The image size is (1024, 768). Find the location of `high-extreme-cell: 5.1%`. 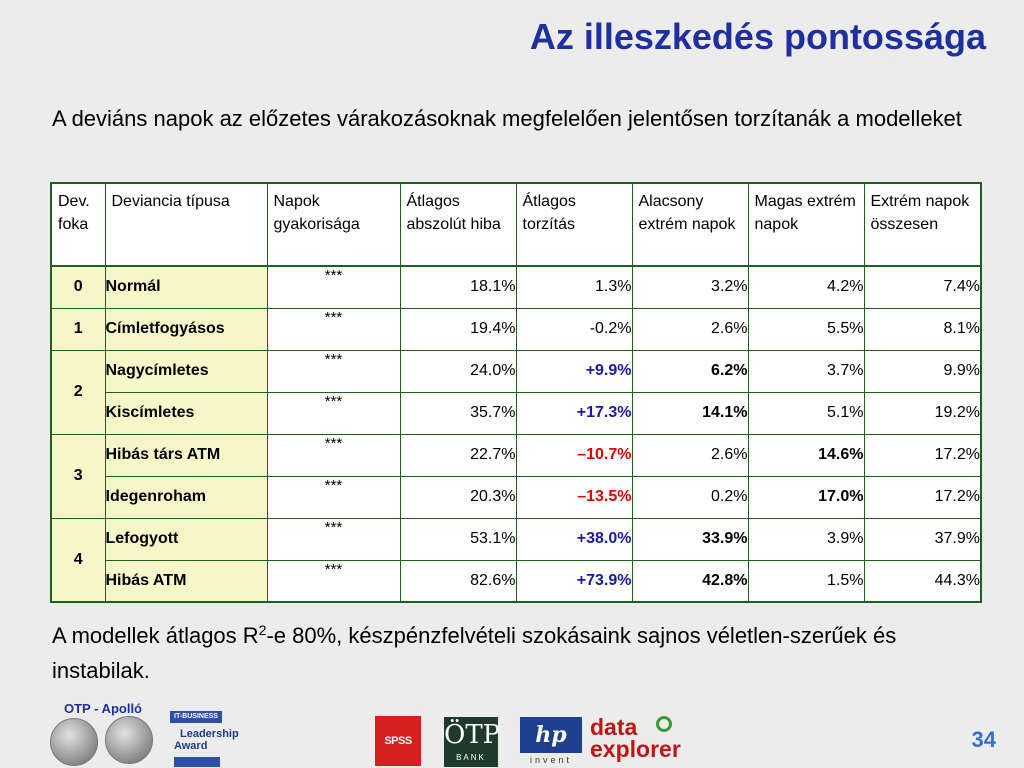

high-extreme-cell: 5.1% is located at coordinates (806, 413).